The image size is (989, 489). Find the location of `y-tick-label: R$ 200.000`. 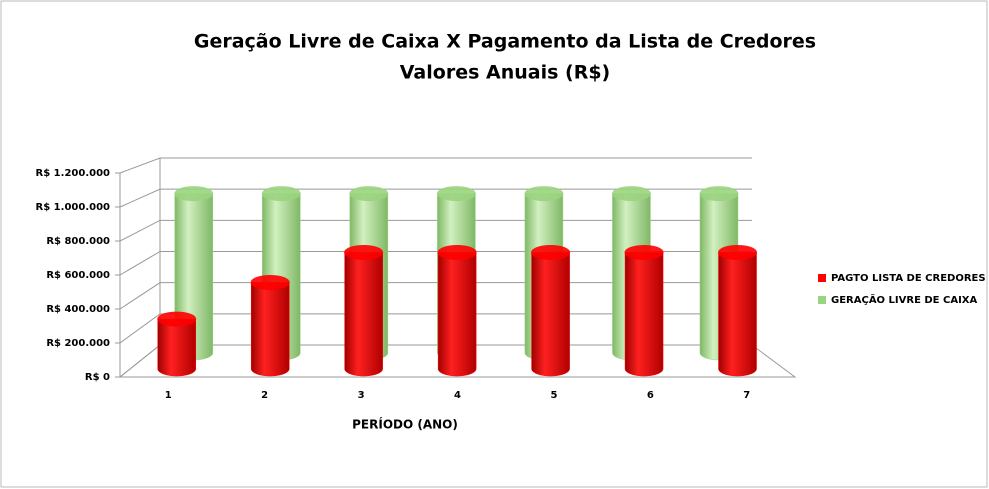

y-tick-label: R$ 200.000 is located at coordinates (78, 343).